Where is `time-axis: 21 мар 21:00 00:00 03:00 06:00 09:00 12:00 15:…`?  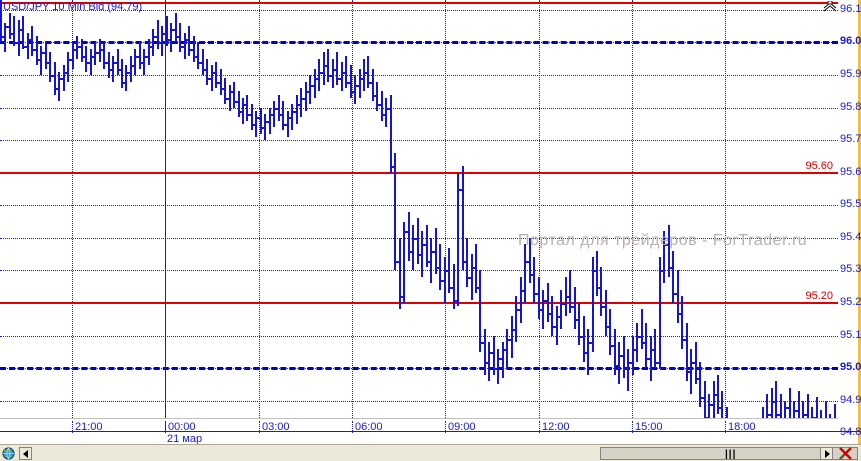 time-axis: 21 мар 21:00 00:00 03:00 06:00 09:00 12:00 15:… is located at coordinates (419, 431).